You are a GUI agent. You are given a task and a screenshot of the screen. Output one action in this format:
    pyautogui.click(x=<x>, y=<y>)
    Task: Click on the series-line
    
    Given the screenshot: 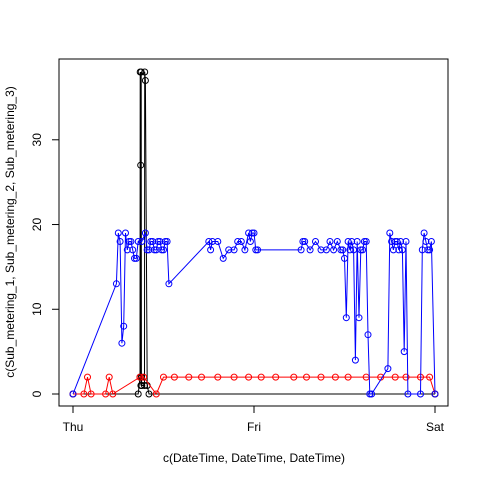 What is the action you would take?
    pyautogui.click(x=254, y=385)
    